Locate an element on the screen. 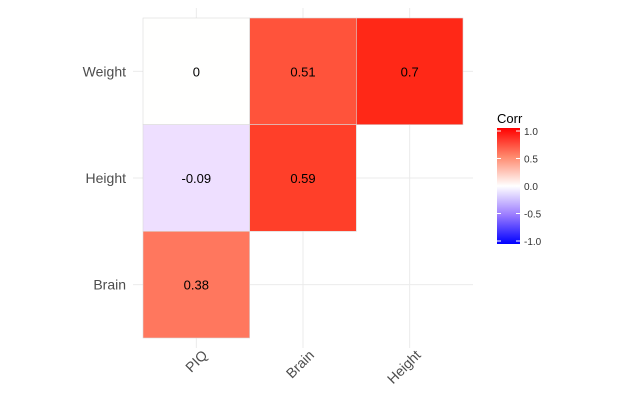  heatmap-cell-height-weight is located at coordinates (410, 71).